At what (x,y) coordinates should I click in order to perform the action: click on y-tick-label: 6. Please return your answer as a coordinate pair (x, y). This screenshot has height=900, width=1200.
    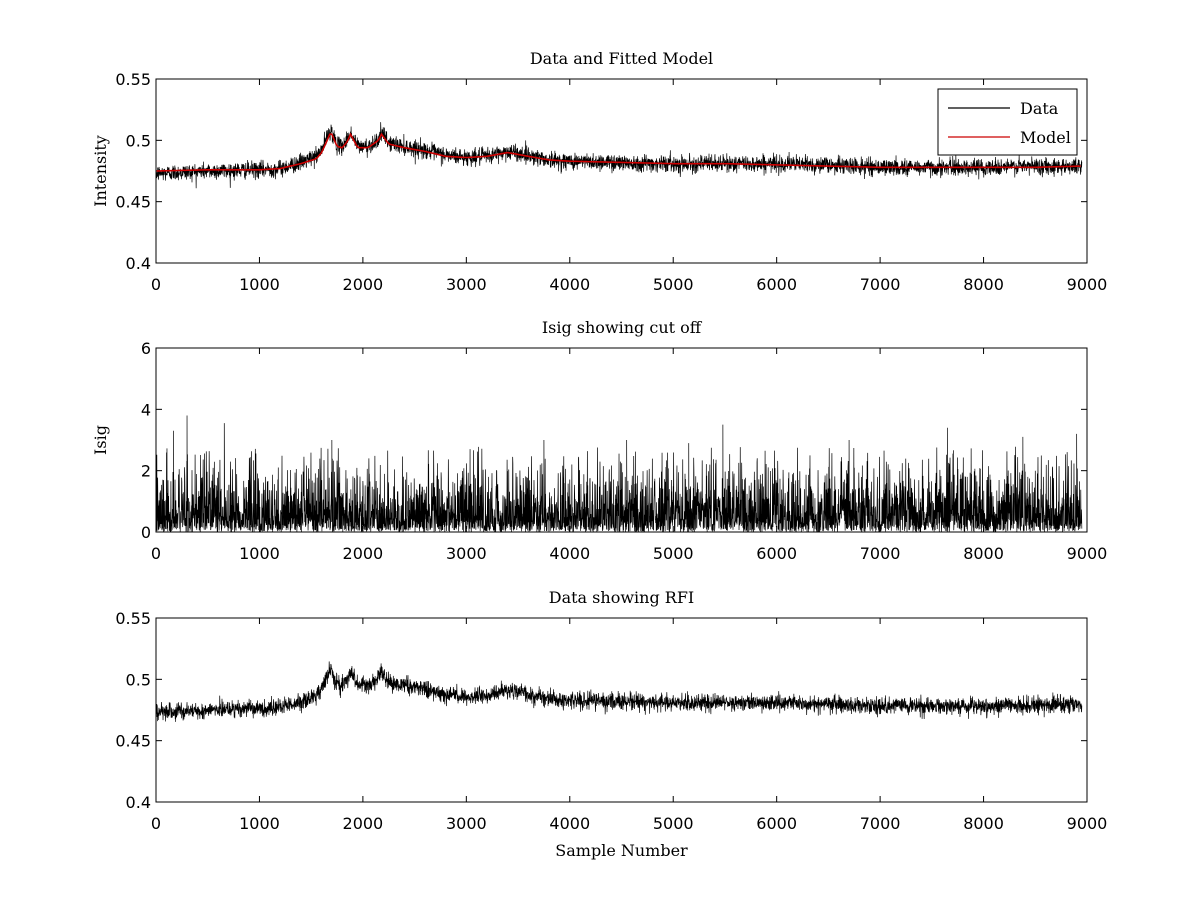
    Looking at the image, I should click on (146, 348).